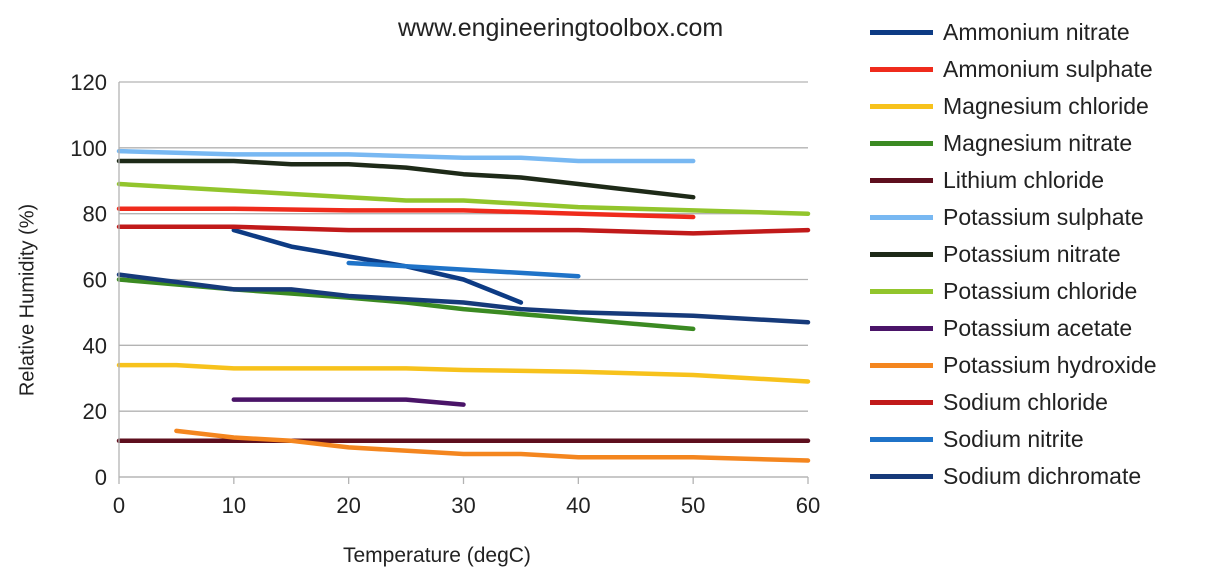 This screenshot has width=1207, height=571. Describe the element at coordinates (492, 445) in the screenshot. I see `series-line-potassium-hydroxide` at that location.